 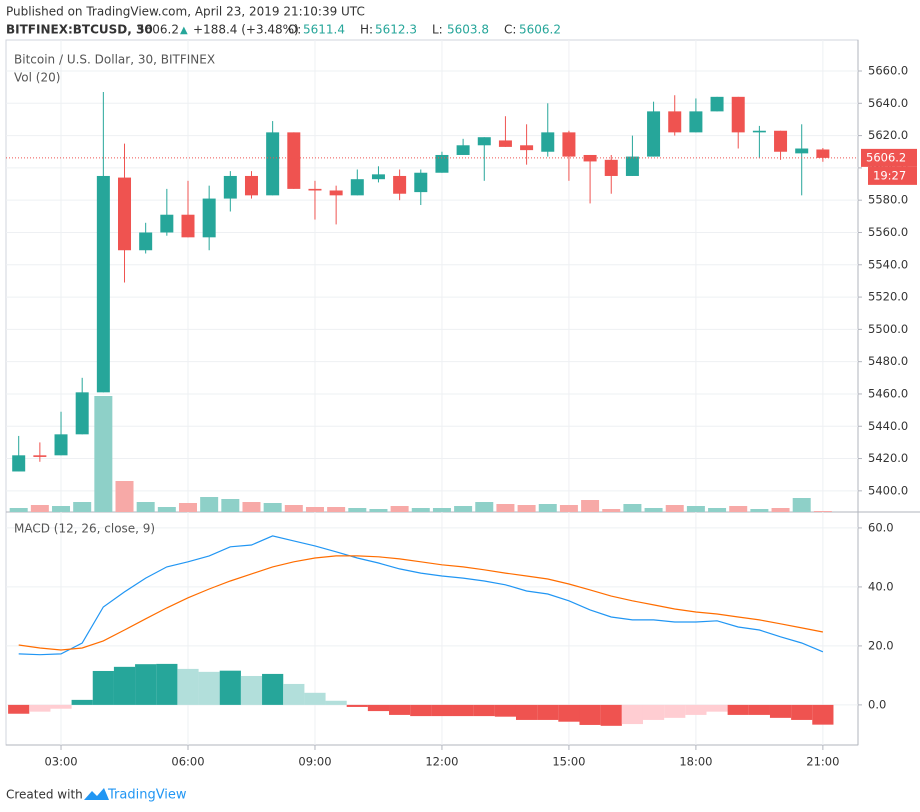 What do you see at coordinates (888, 490) in the screenshot?
I see `y-tick-label: 5400.0` at bounding box center [888, 490].